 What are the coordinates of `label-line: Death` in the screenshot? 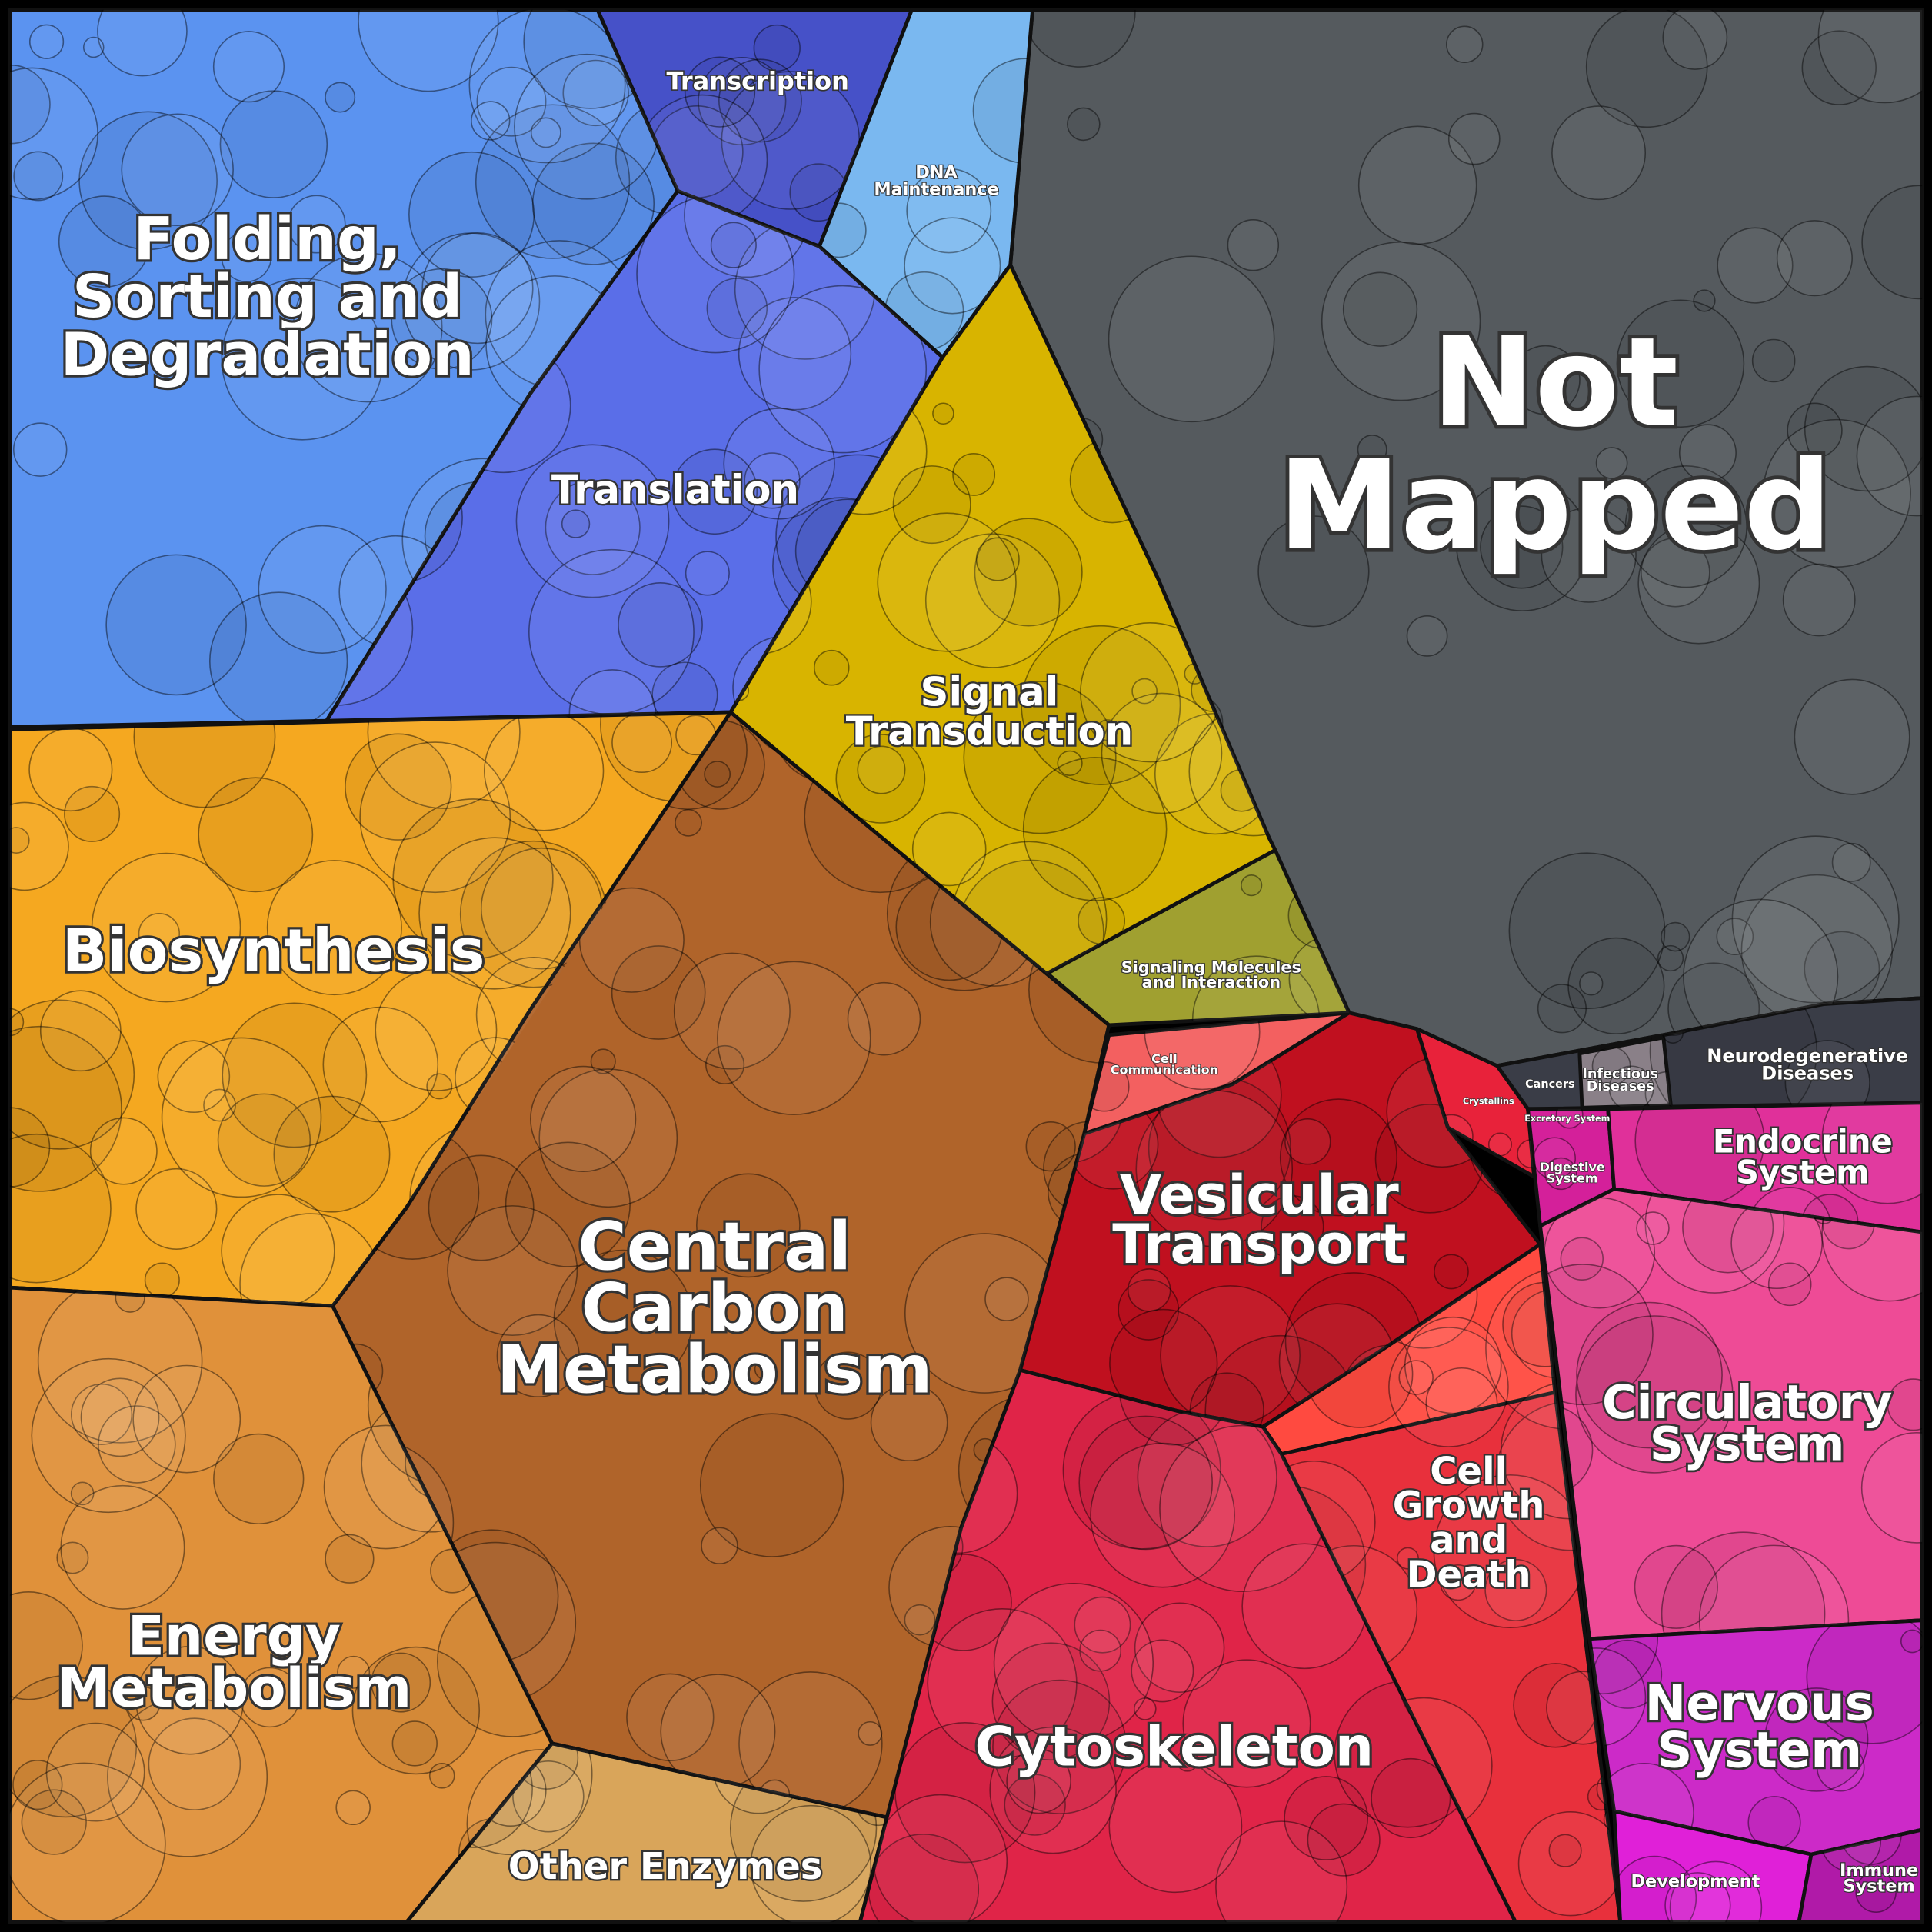 It's located at (1469, 1574).